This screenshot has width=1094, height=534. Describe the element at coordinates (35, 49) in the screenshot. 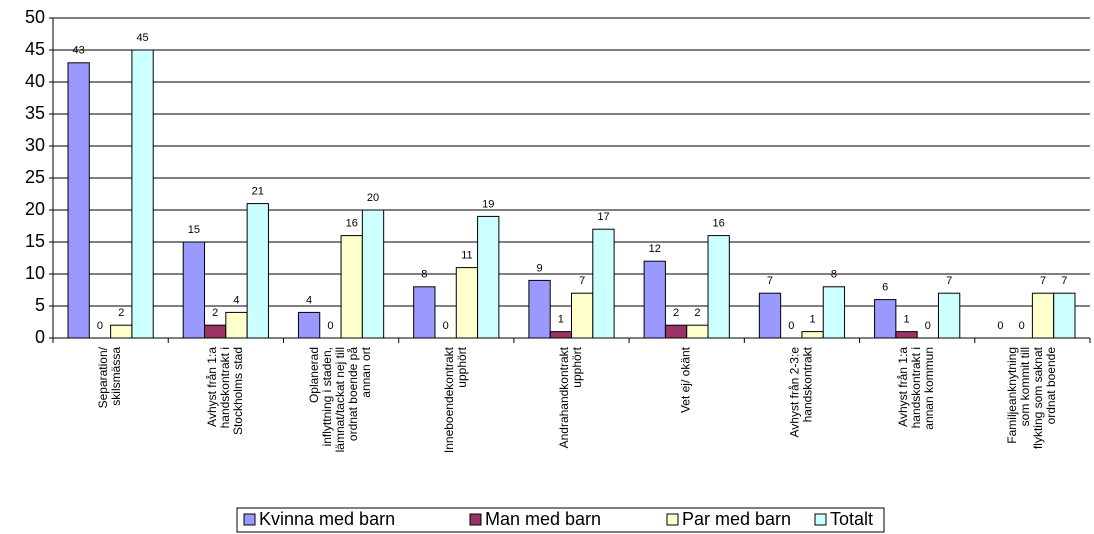

I see `y-tick-label: 45` at that location.